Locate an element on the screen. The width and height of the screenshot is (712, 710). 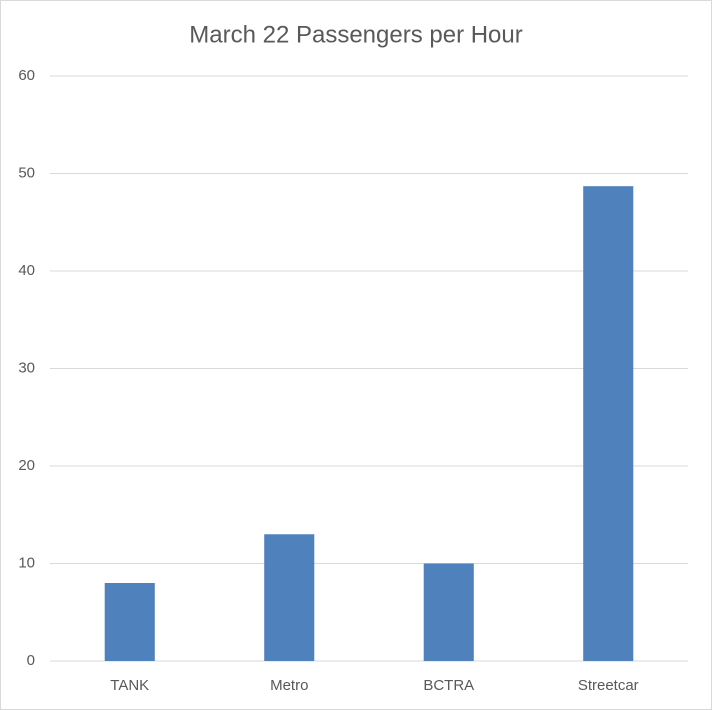
x-tick-label: BCTRA is located at coordinates (448, 685).